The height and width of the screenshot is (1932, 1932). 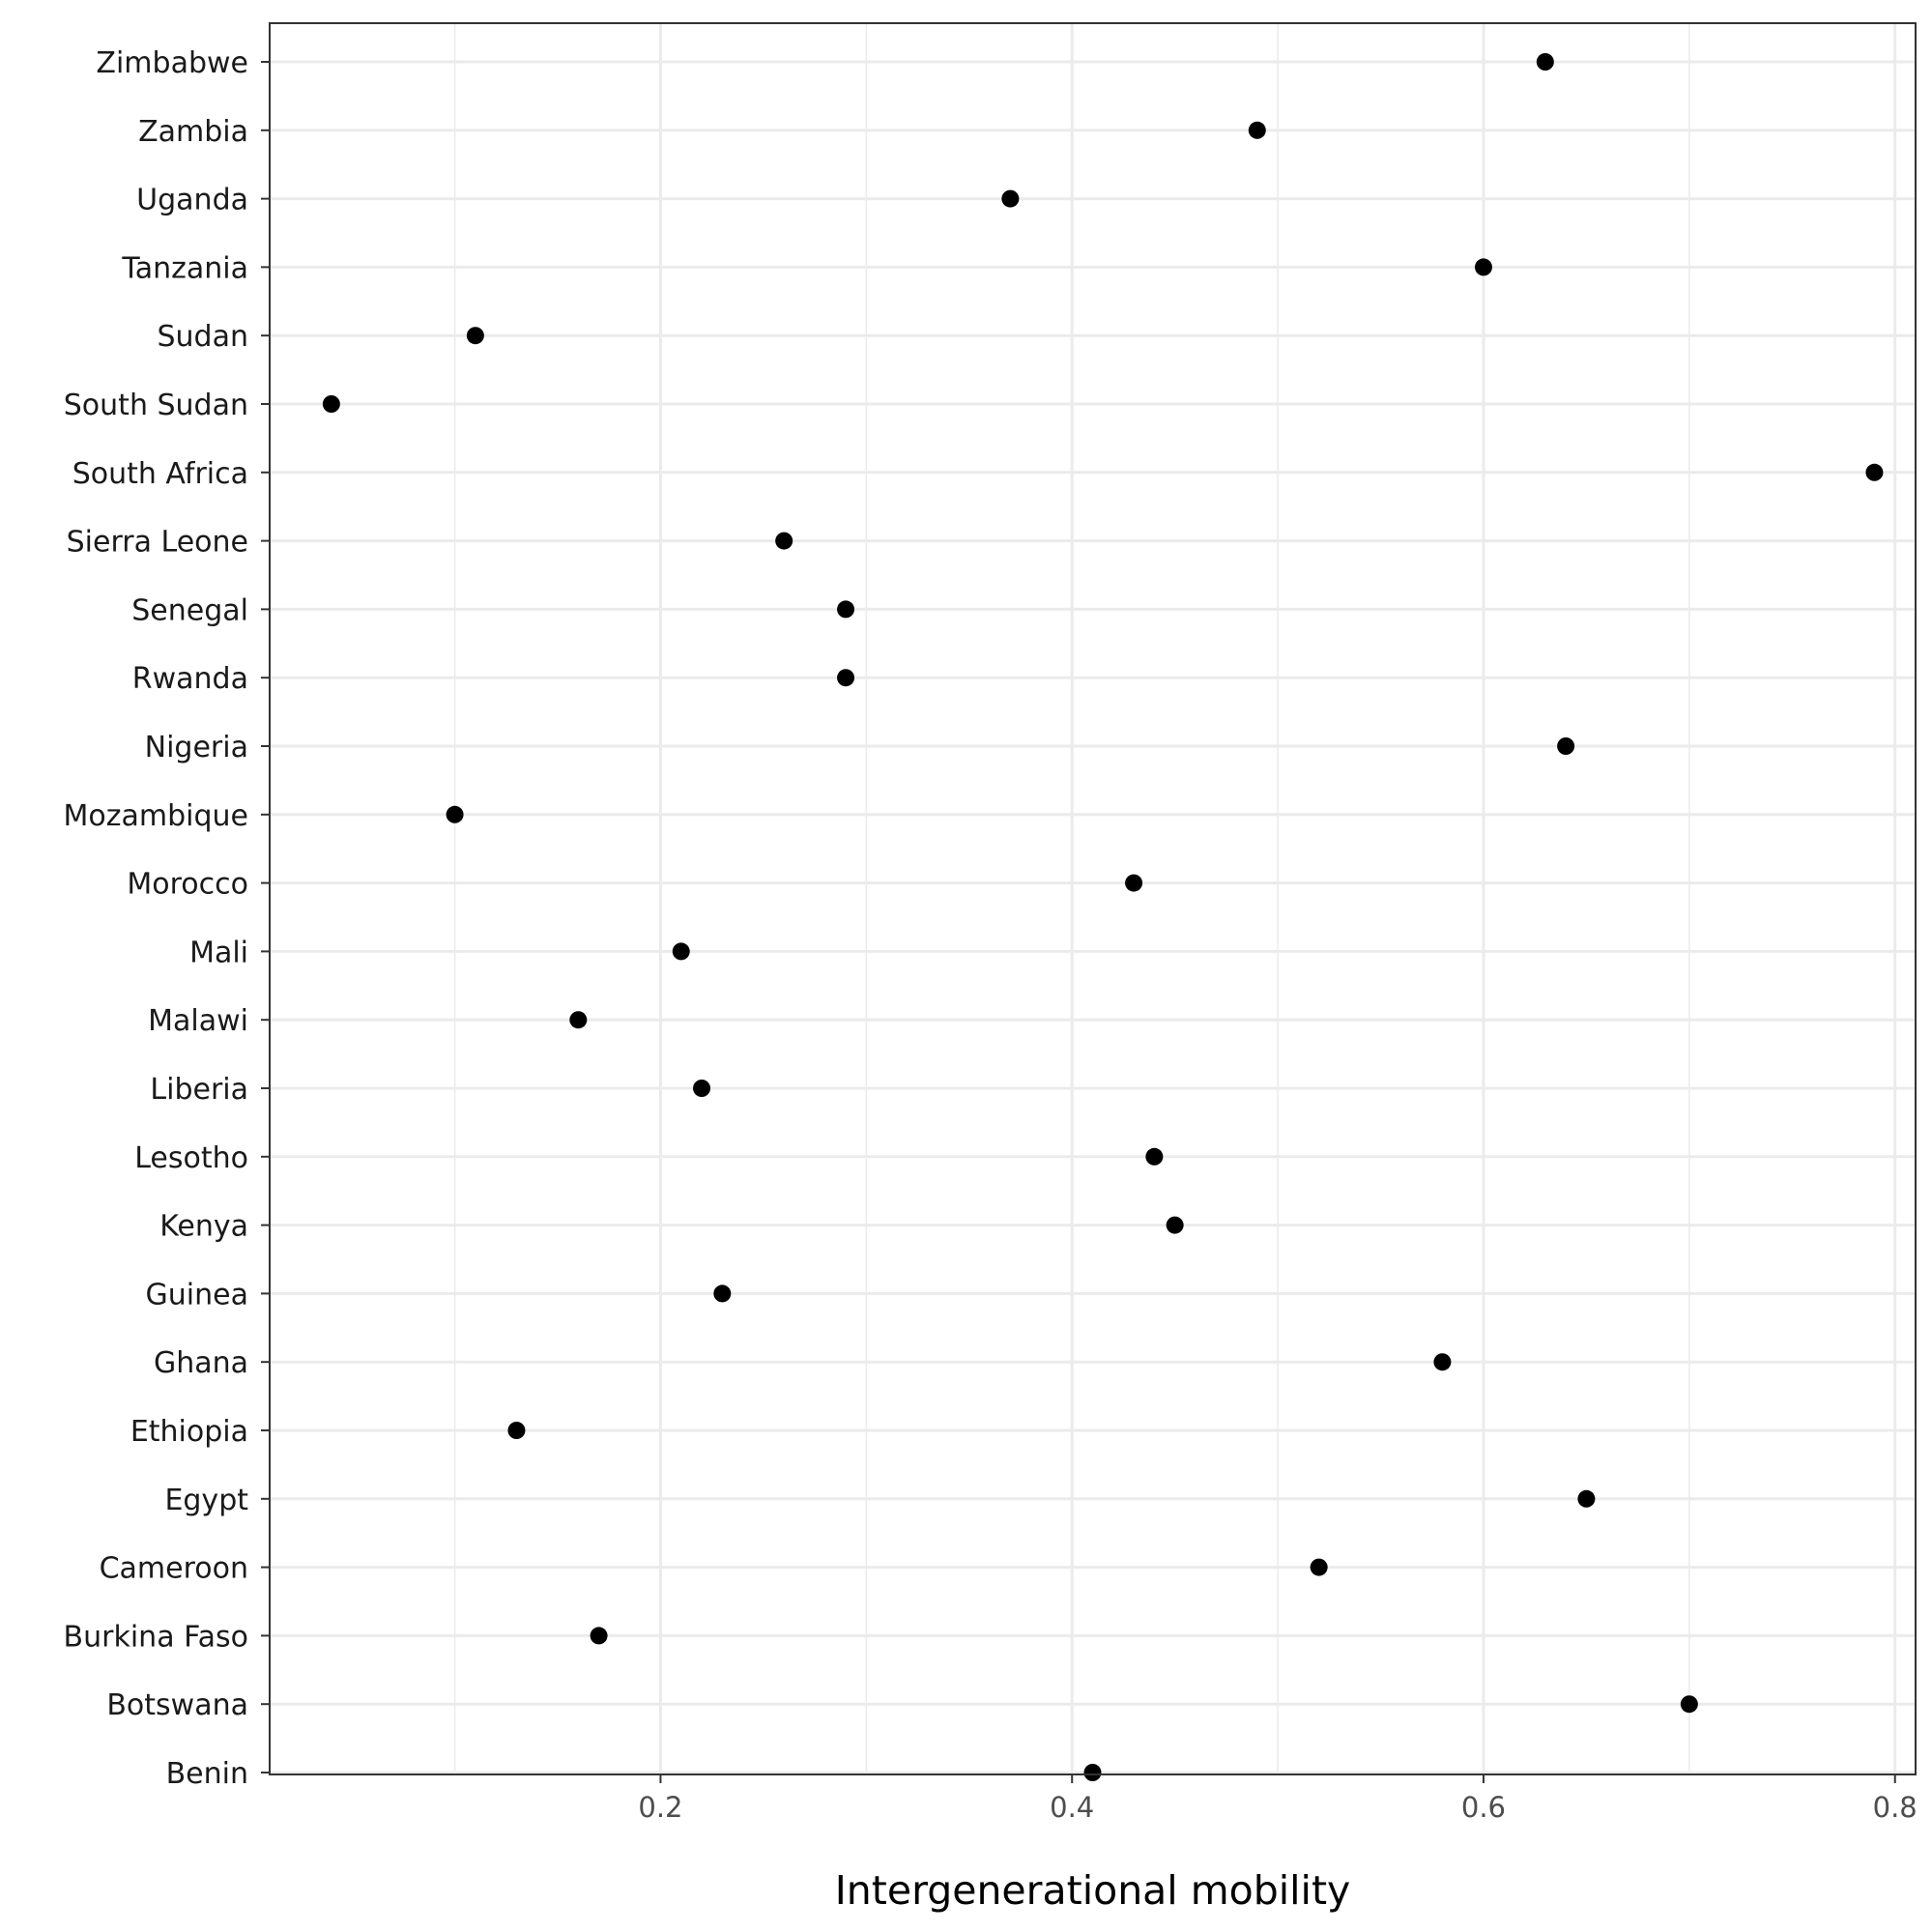 I want to click on y-tick-label: Ghana, so click(x=201, y=1363).